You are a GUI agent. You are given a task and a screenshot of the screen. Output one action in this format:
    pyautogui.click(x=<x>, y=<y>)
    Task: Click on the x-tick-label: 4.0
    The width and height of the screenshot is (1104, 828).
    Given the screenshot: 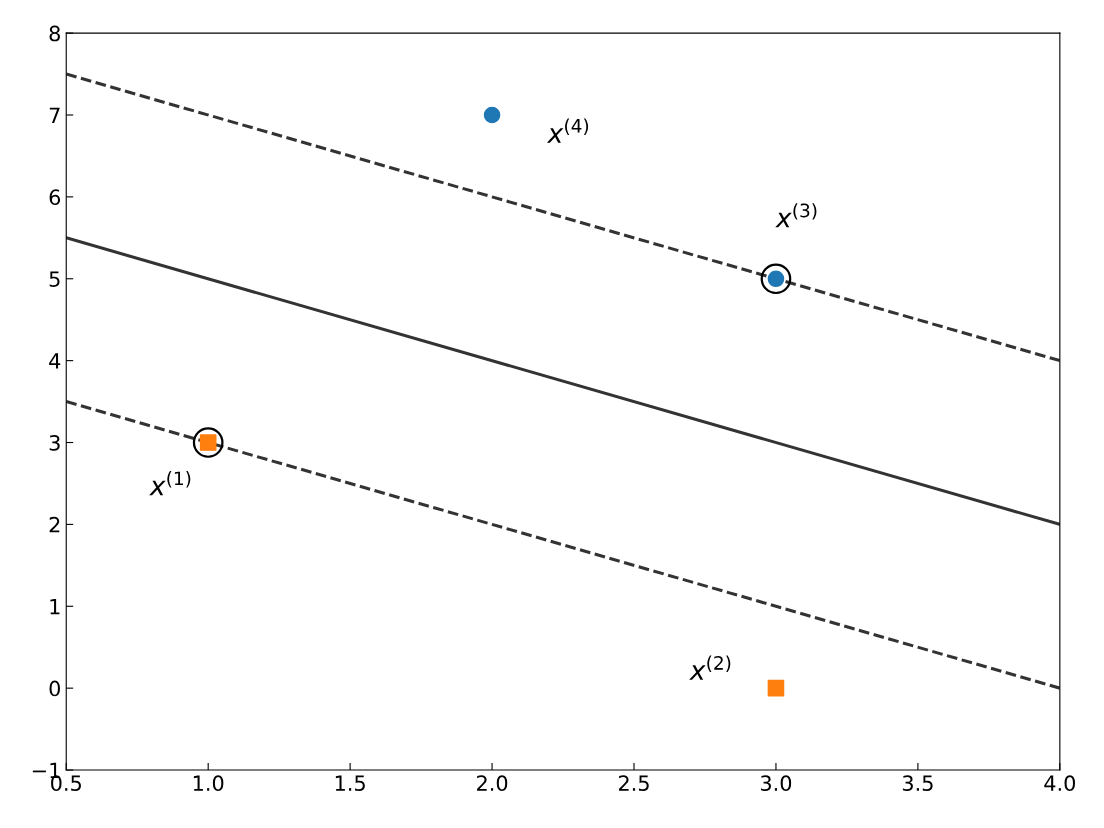 What is the action you would take?
    pyautogui.click(x=1060, y=783)
    